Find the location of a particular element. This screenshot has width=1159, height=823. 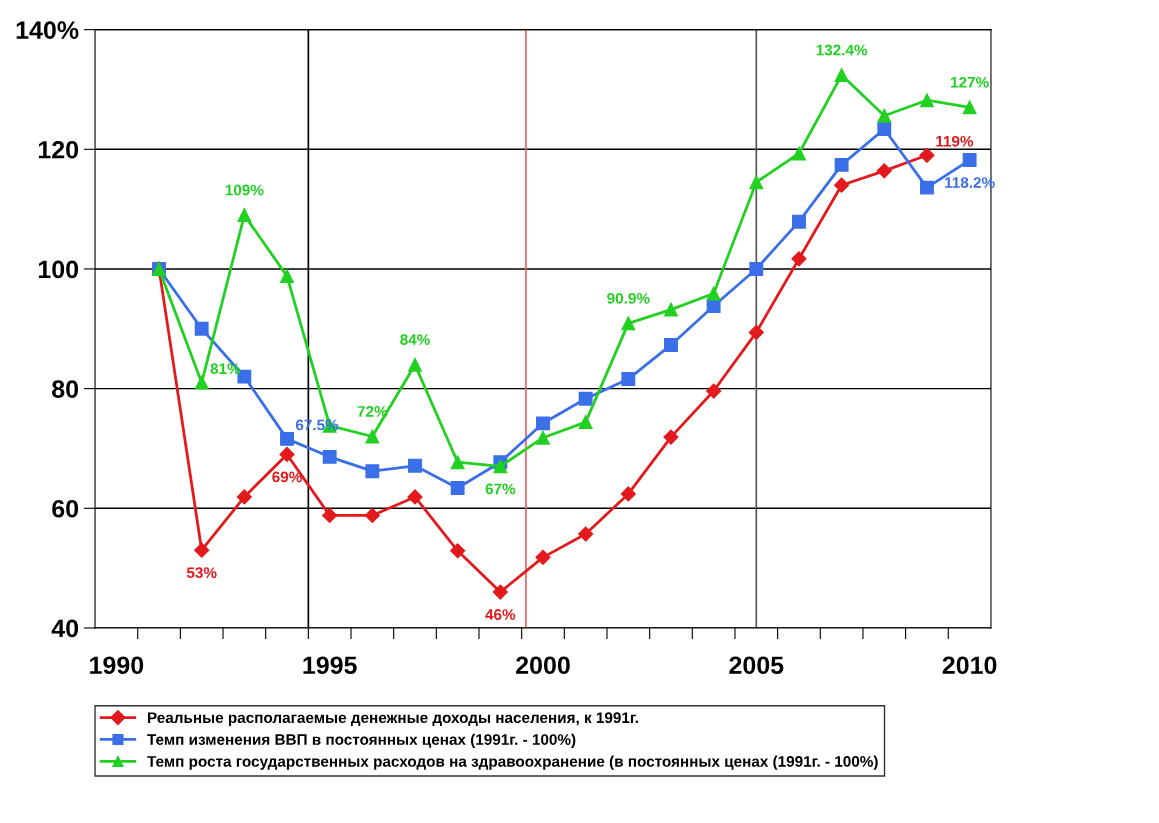

x-tick-label: 2000 is located at coordinates (543, 665).